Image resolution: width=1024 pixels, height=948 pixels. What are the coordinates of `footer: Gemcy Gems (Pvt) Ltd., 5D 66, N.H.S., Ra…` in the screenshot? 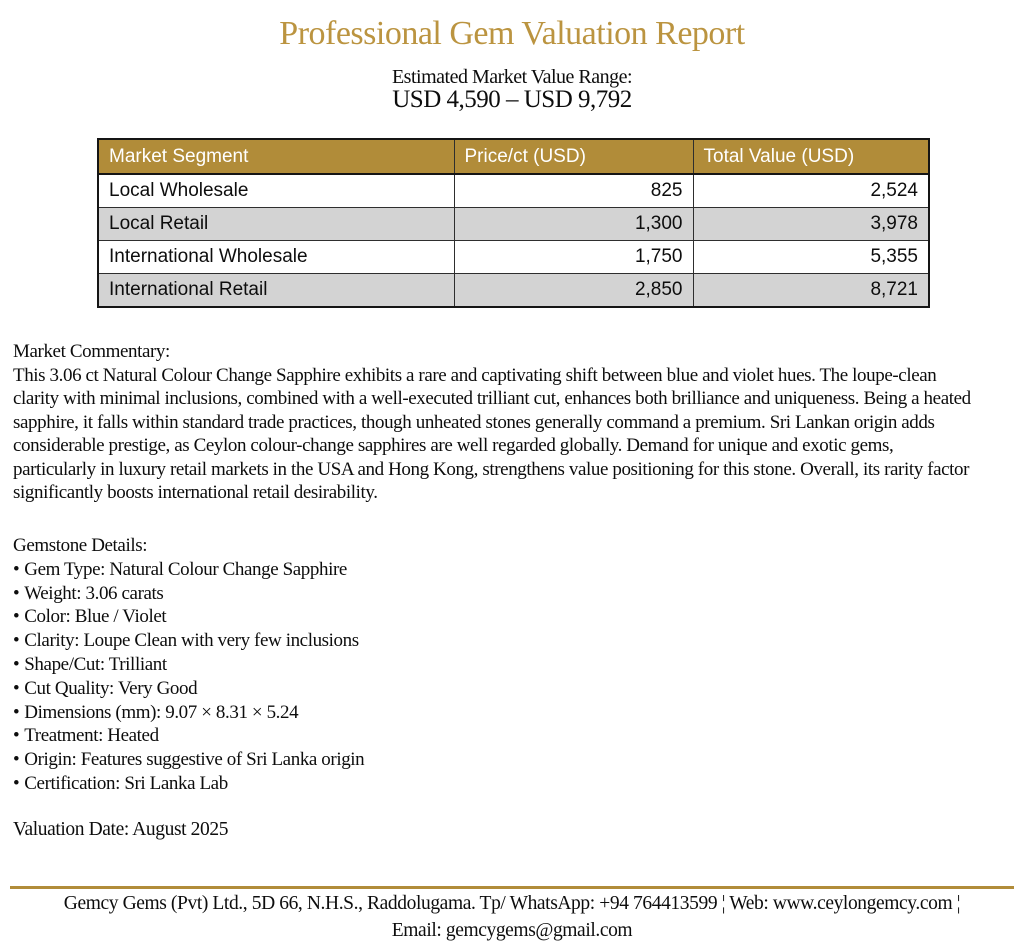 It's located at (512, 914).